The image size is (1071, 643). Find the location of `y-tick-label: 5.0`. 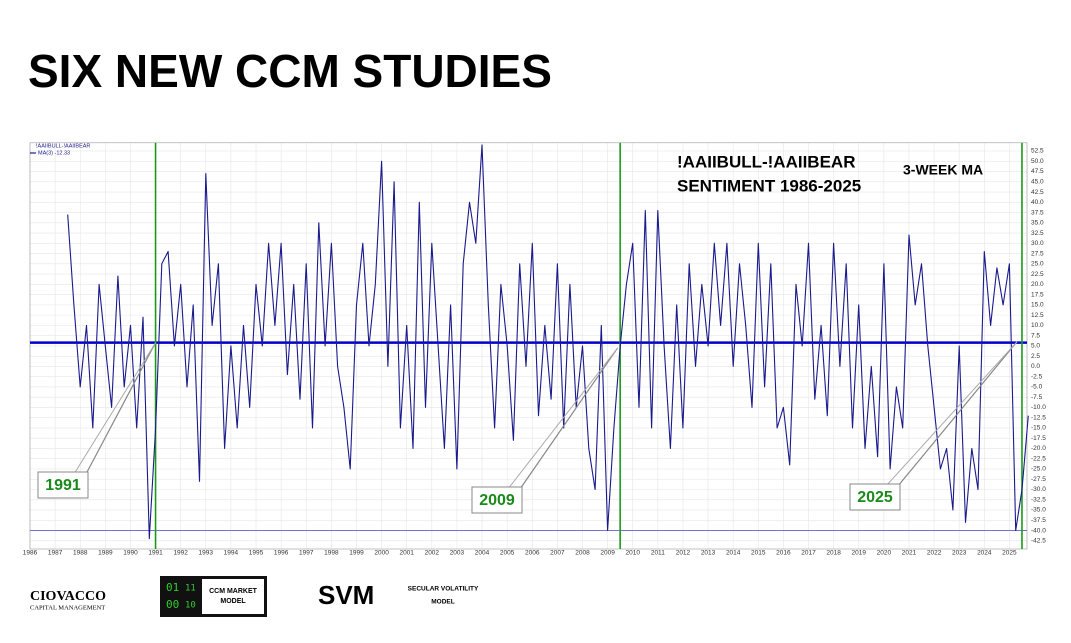

y-tick-label: 5.0 is located at coordinates (1035, 346).